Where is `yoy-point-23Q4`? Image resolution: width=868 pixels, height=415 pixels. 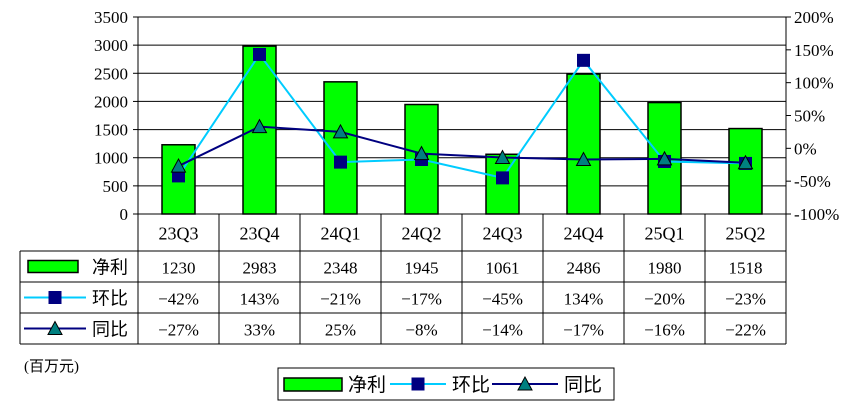
yoy-point-23Q4 is located at coordinates (259, 126).